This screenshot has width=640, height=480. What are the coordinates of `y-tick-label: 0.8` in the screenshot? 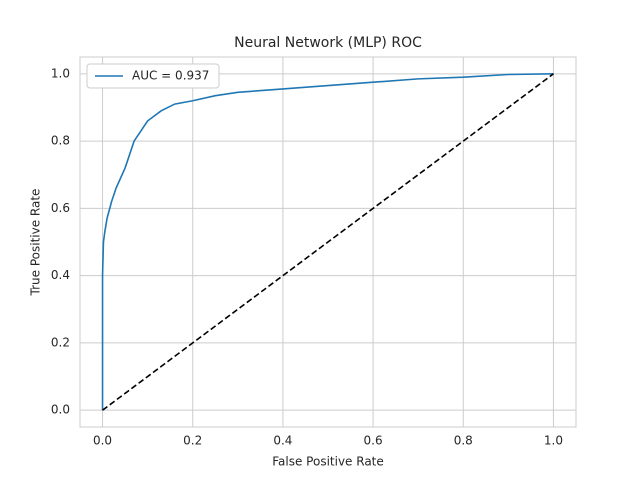 It's located at (60, 141).